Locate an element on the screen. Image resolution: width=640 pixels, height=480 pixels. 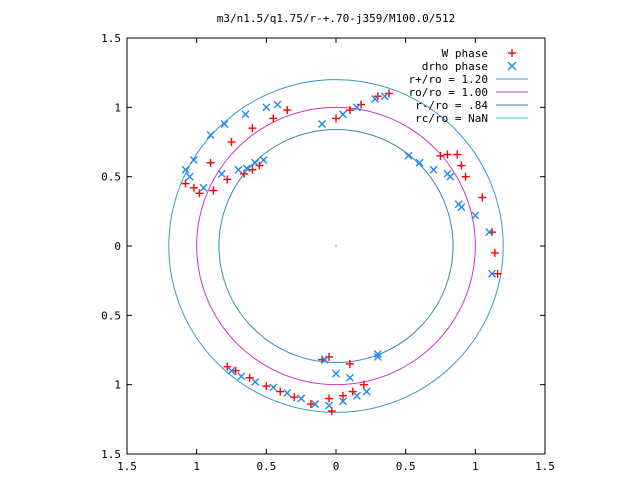
legend-entry: W phase is located at coordinates (479, 53).